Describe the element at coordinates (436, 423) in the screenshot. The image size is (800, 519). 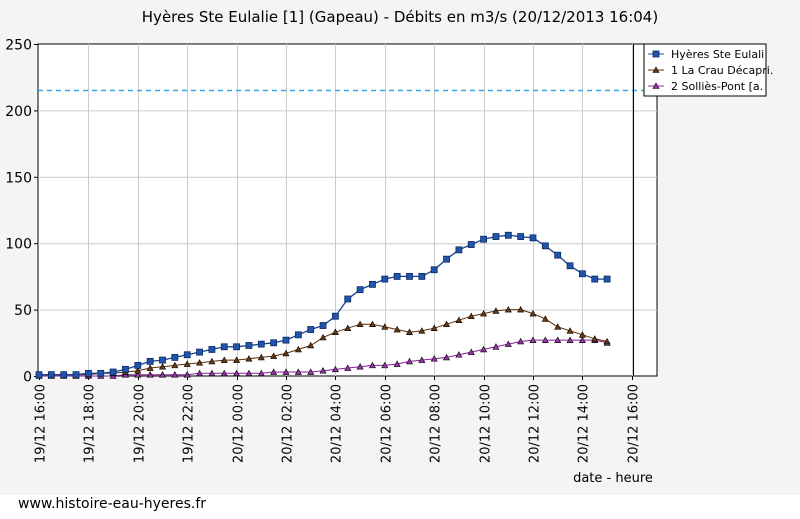
I see `x-tick-label: 20/12 08:00` at that location.